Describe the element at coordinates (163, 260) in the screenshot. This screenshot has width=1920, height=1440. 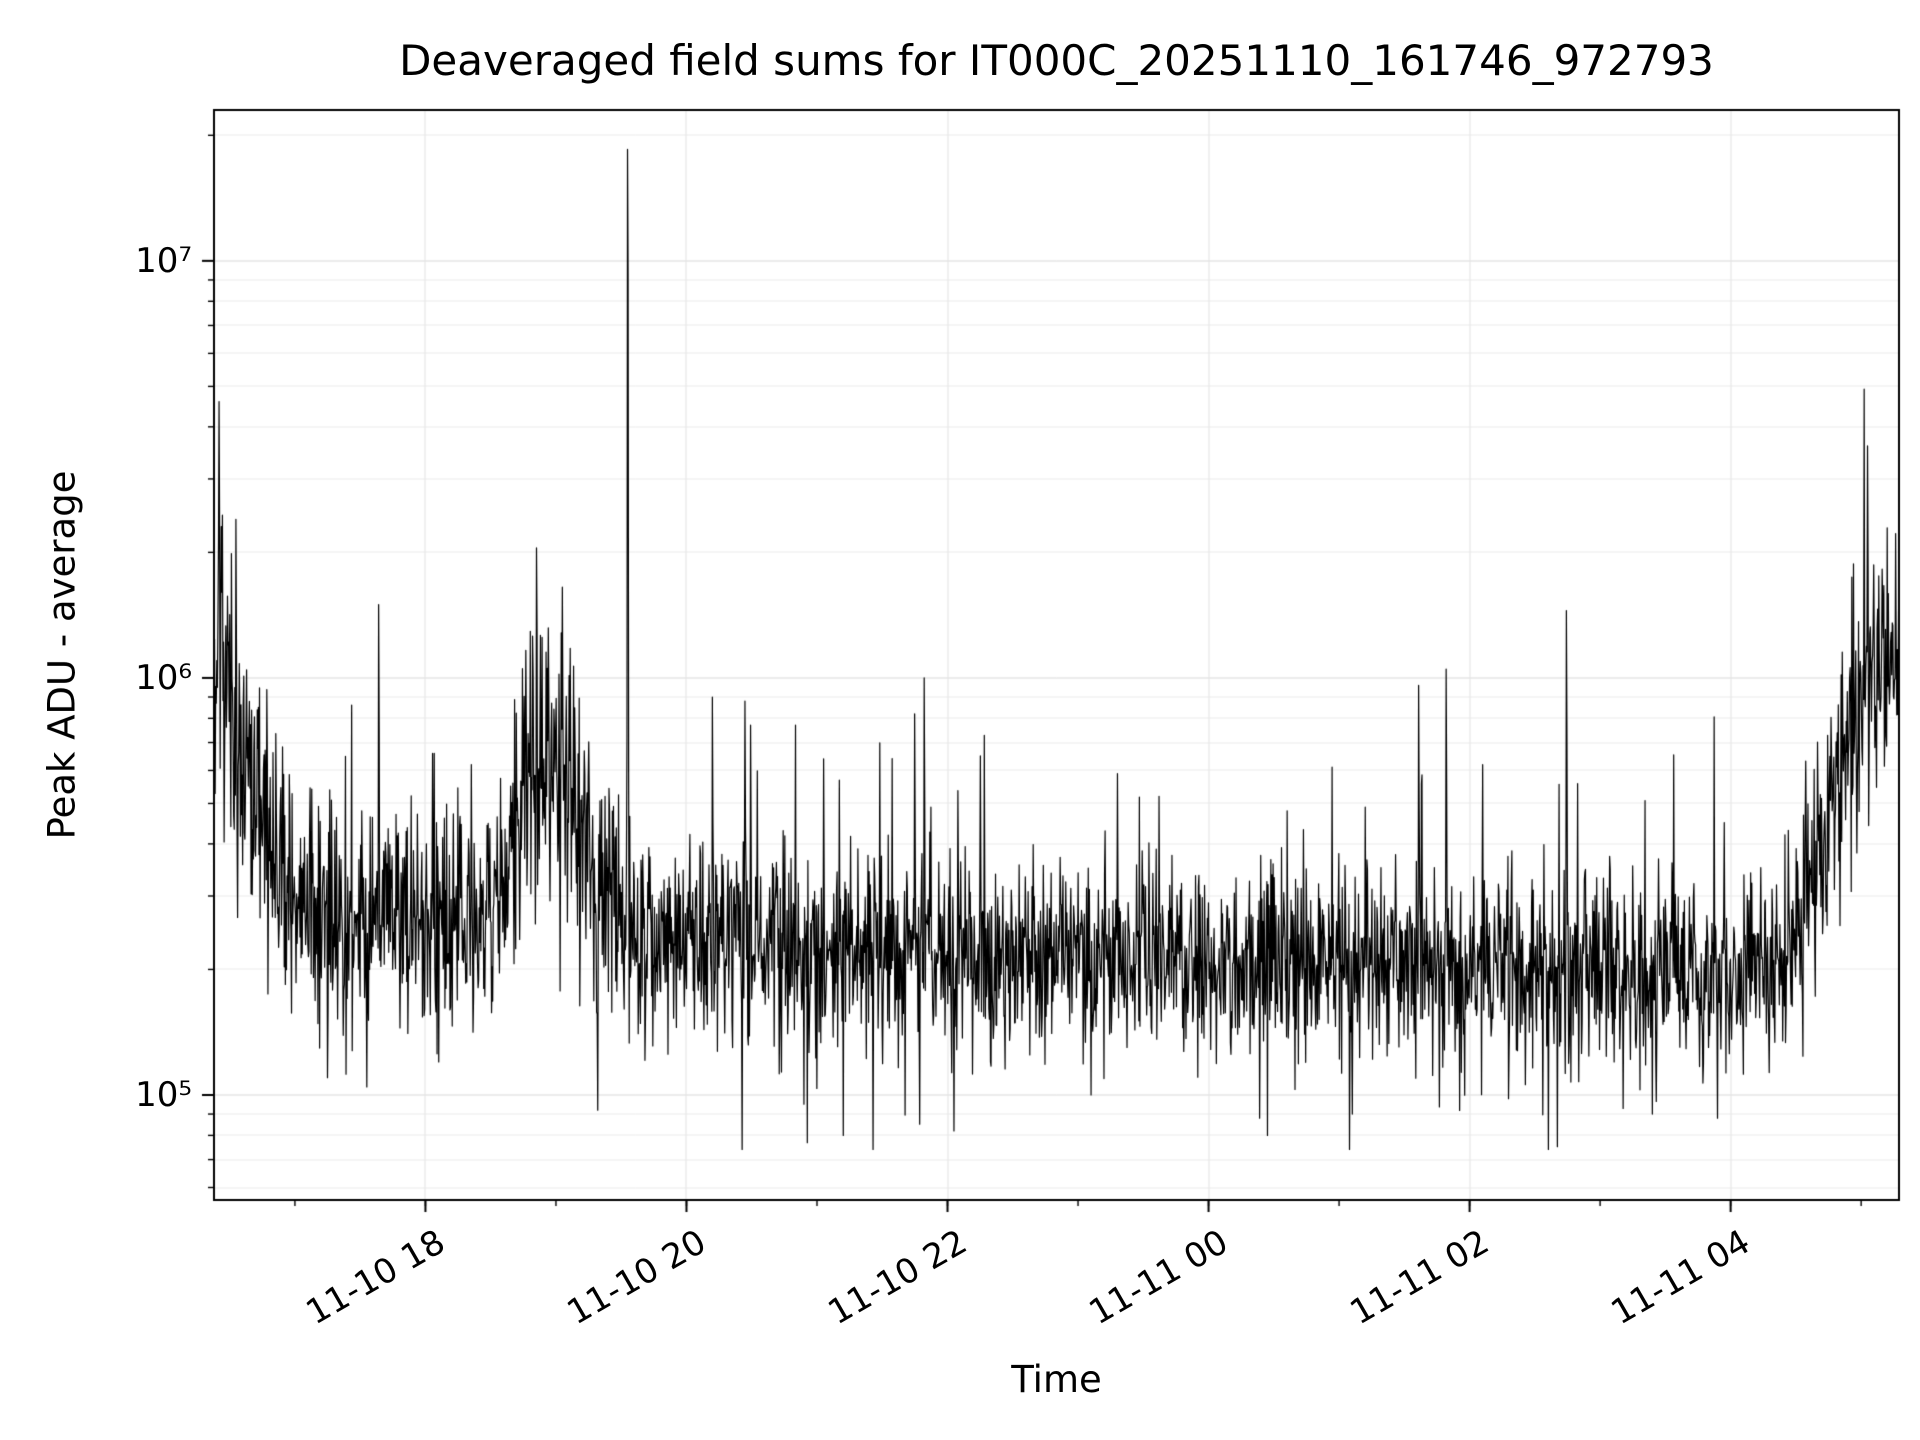
I see `y-tick-label: 10⁷` at that location.